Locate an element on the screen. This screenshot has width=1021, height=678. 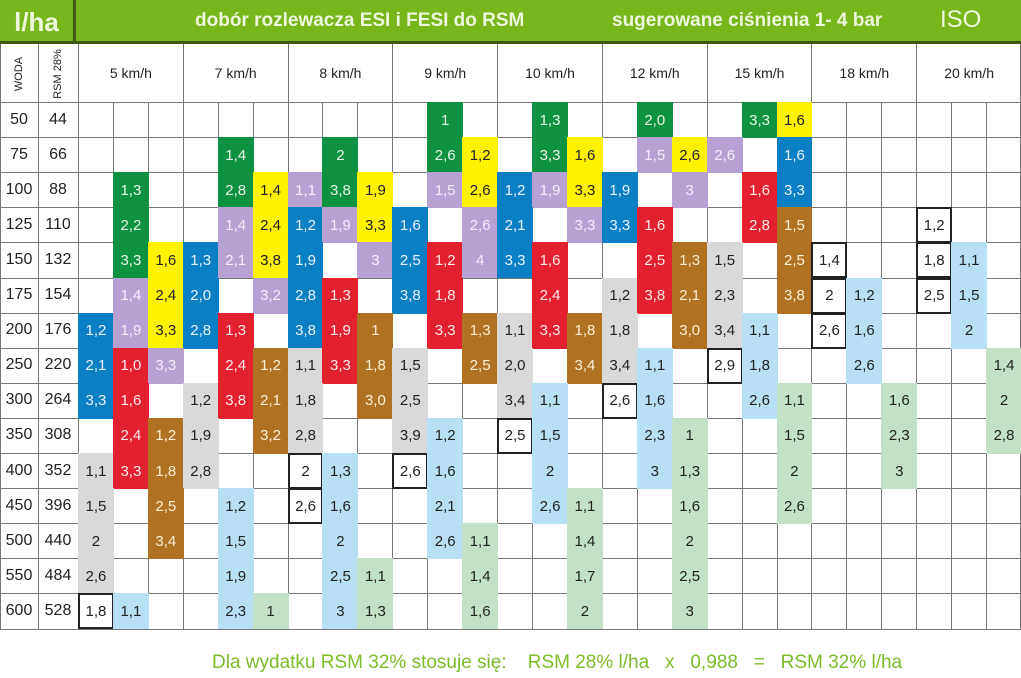
water-rate: 75 is located at coordinates (19, 154).